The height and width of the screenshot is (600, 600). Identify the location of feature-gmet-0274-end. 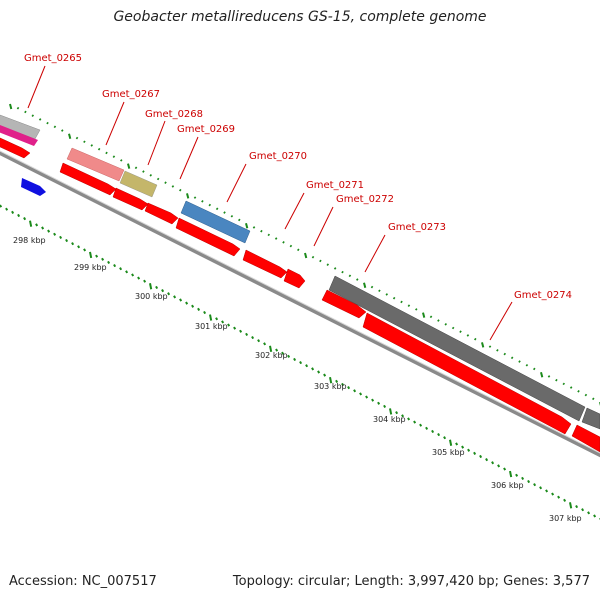
(590, 418).